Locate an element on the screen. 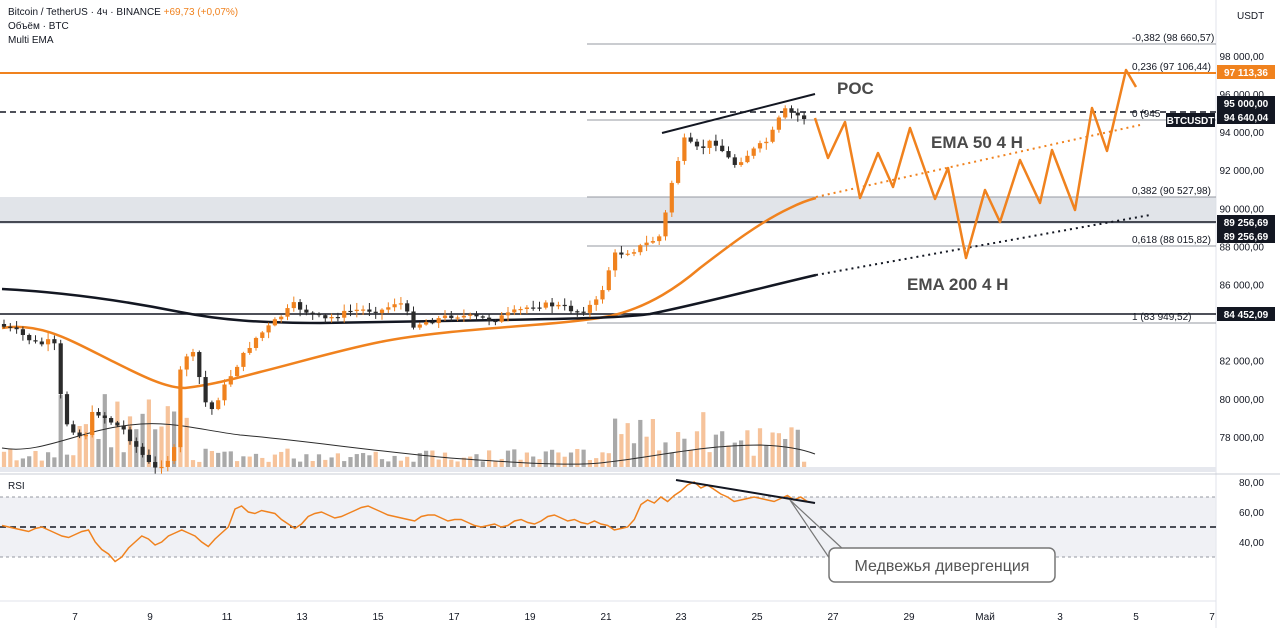 This screenshot has width=1280, height=628. time-tick-label: 11 is located at coordinates (227, 617).